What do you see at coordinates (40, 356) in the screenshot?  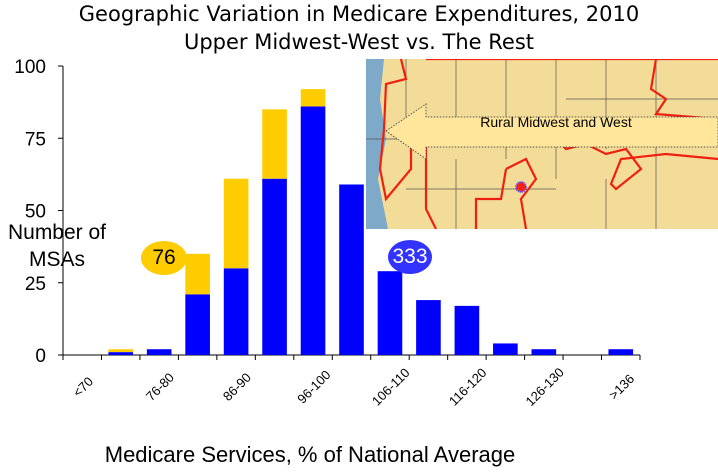 I see `y-tick-label: 0` at bounding box center [40, 356].